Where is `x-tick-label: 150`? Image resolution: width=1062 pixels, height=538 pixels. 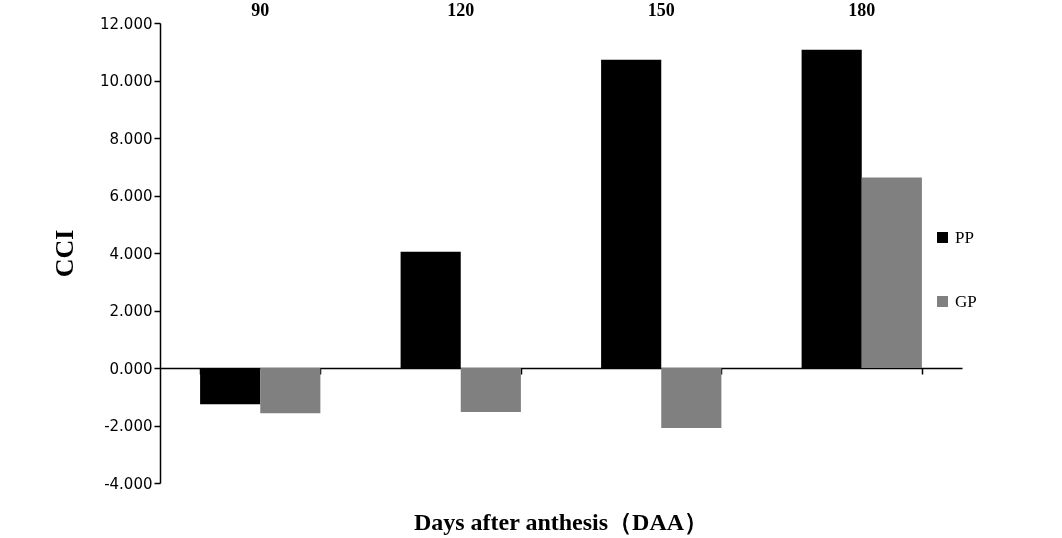 x-tick-label: 150 is located at coordinates (661, 10).